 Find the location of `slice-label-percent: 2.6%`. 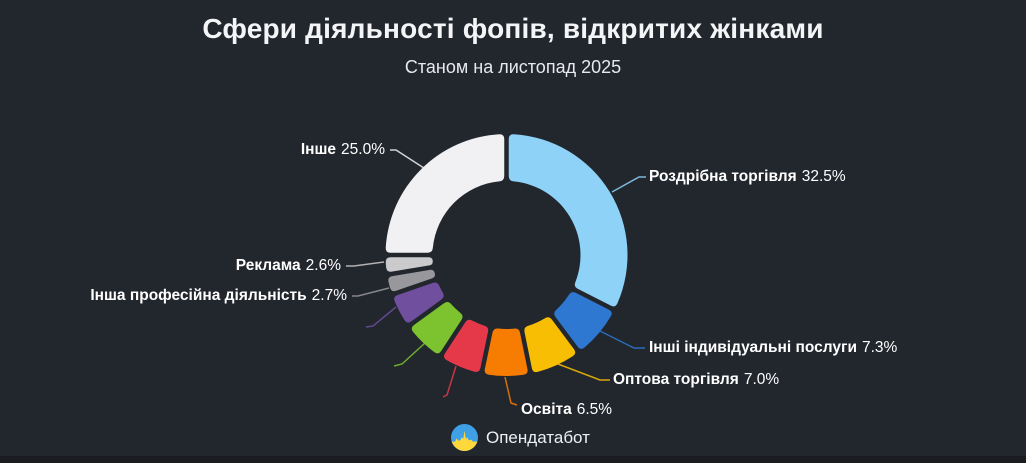

slice-label-percent: 2.6% is located at coordinates (323, 265).